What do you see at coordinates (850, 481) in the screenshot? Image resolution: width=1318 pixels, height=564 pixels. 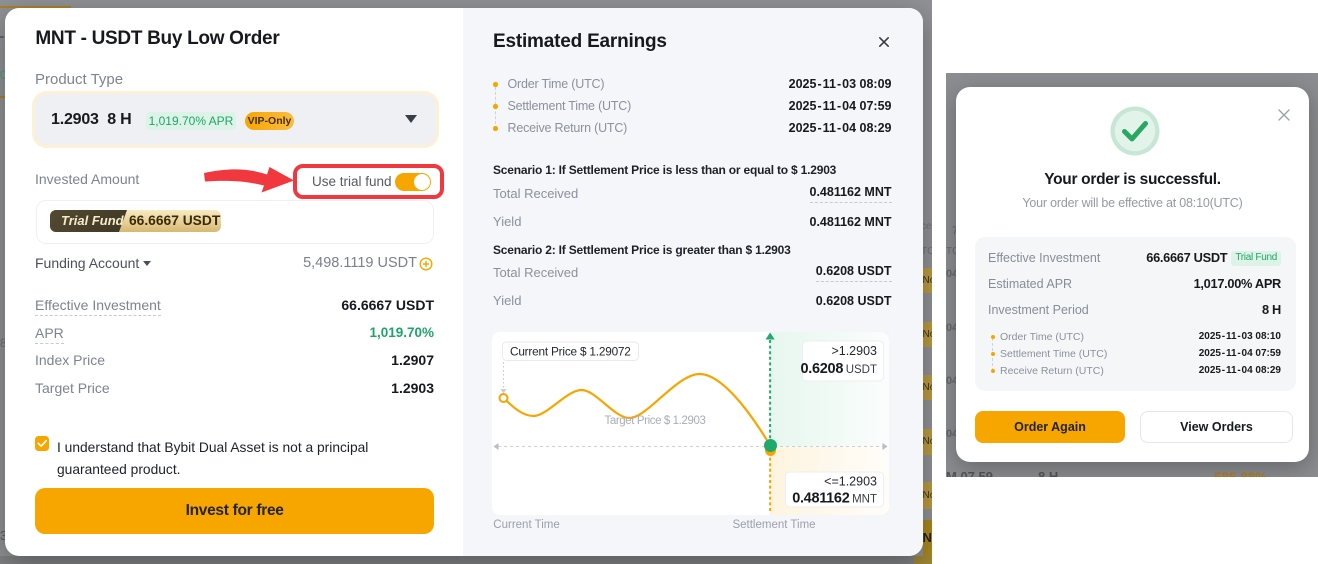 I see `svg-text: <=1.2903` at bounding box center [850, 481].